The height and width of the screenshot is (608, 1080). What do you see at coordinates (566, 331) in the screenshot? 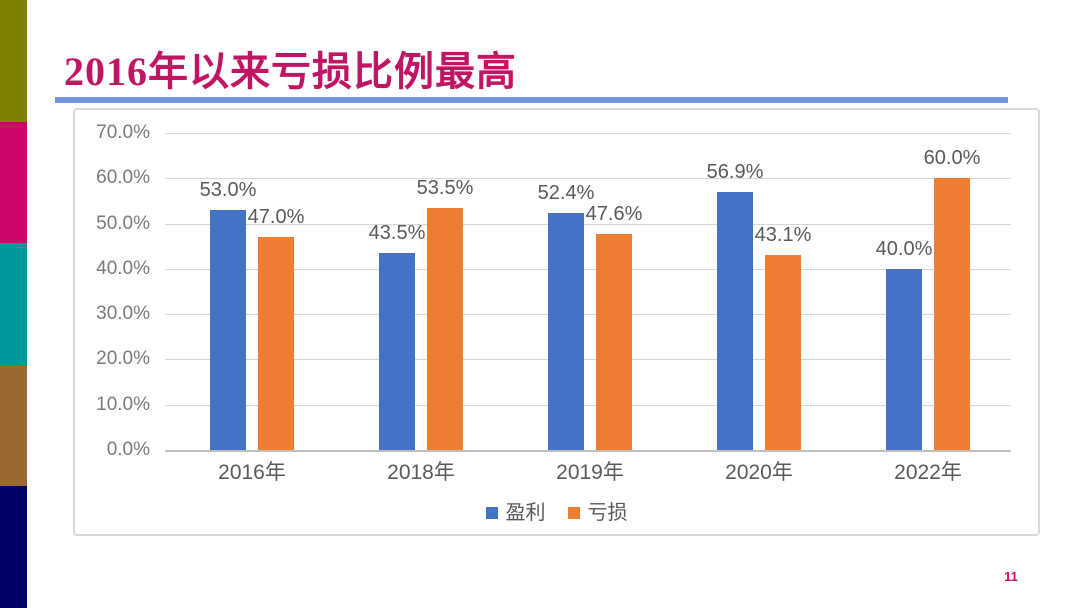
I see `bar-盈利-2019年` at bounding box center [566, 331].